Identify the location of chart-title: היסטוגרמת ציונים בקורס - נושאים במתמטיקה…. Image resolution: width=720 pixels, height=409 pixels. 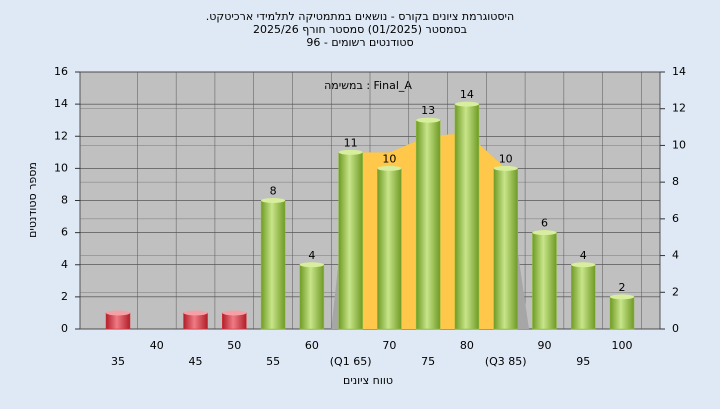
(360, 16).